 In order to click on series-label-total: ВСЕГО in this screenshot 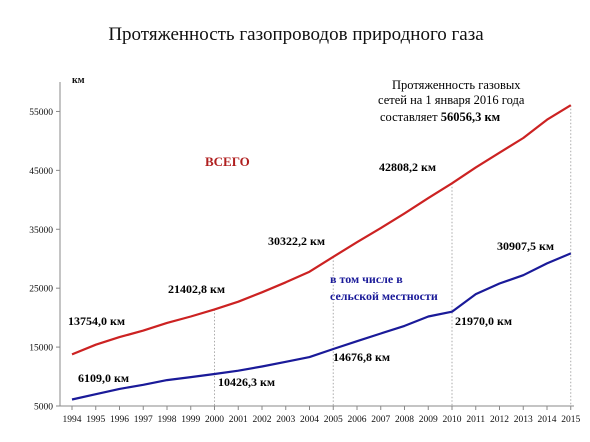, I will do `click(227, 161)`.